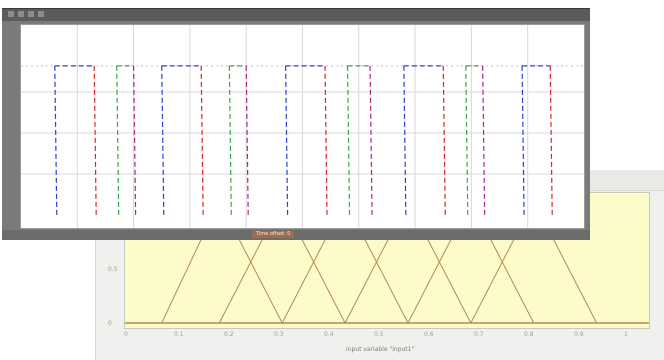 This screenshot has width=664, height=360. What do you see at coordinates (380, 349) in the screenshot?
I see `mf-x-axis-label: input variable "input1"` at bounding box center [380, 349].